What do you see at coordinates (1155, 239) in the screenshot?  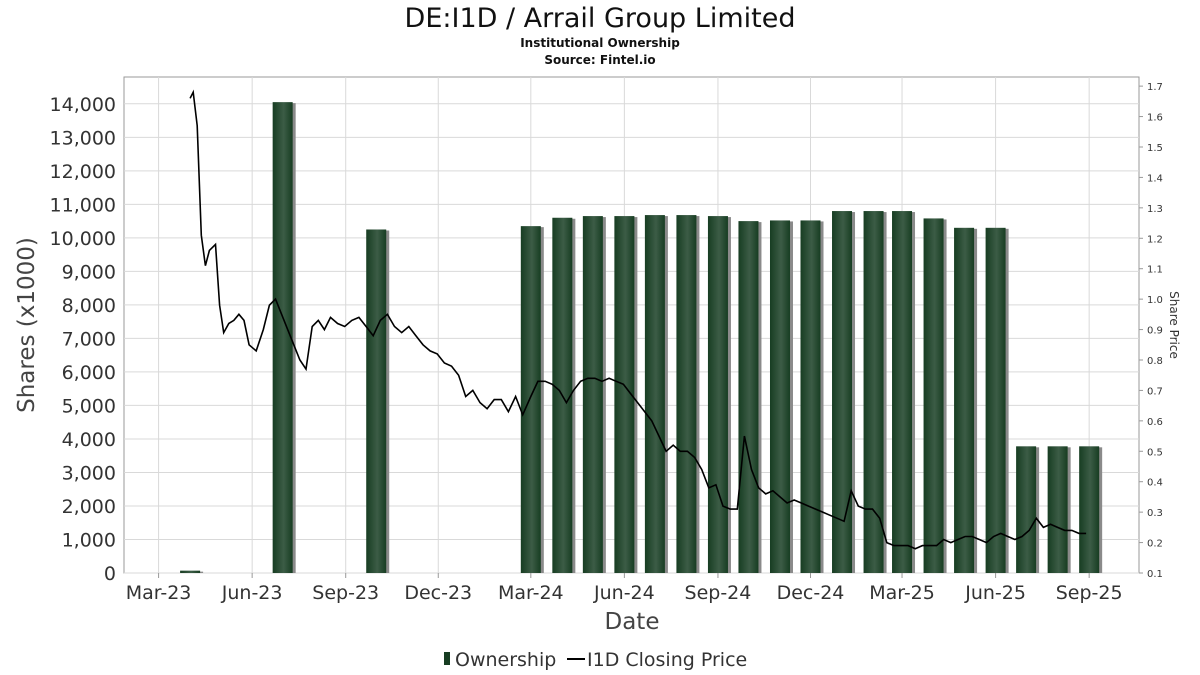 I see `y2-tick-label: 1.2` at bounding box center [1155, 239].